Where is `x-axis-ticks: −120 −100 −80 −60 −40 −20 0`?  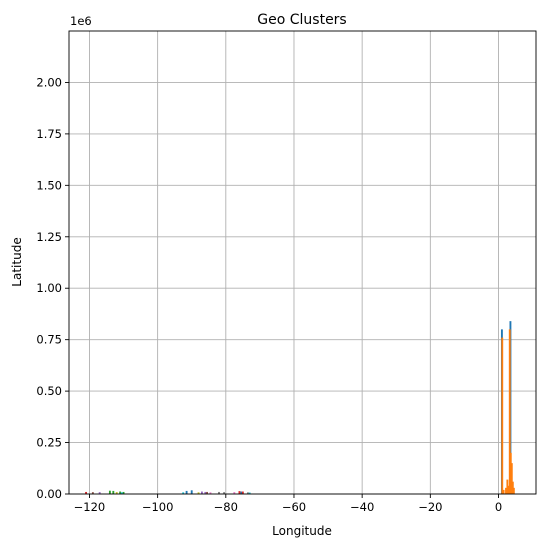
x-axis-ticks: −120 −100 −80 −60 −40 −20 0 is located at coordinates (288, 504).